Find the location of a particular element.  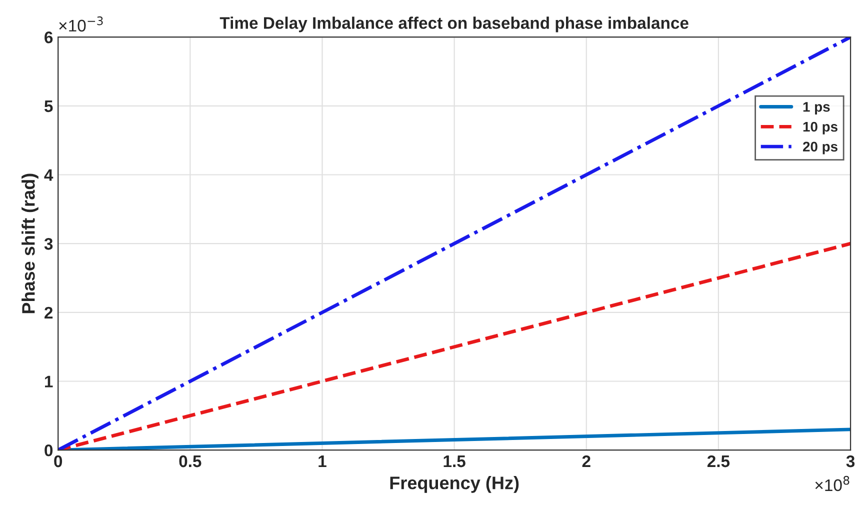

x-tick-label: 0 is located at coordinates (58, 461).